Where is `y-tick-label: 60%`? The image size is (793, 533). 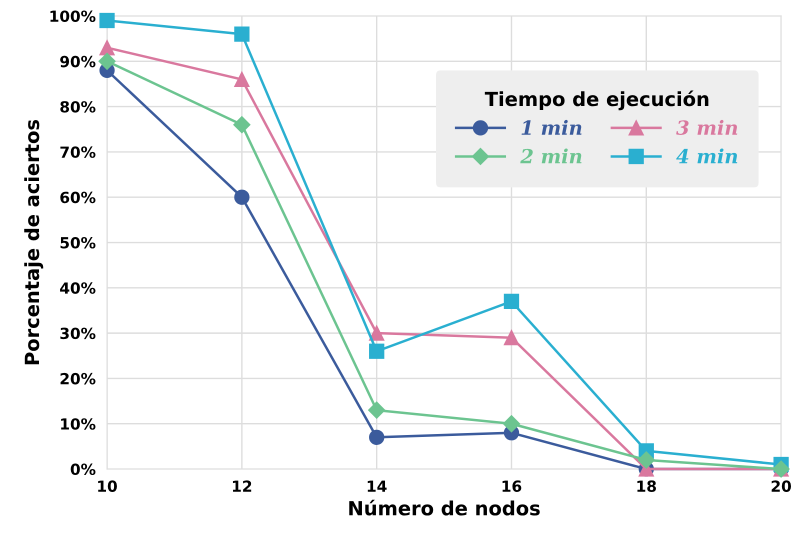 y-tick-label: 60% is located at coordinates (78, 198).